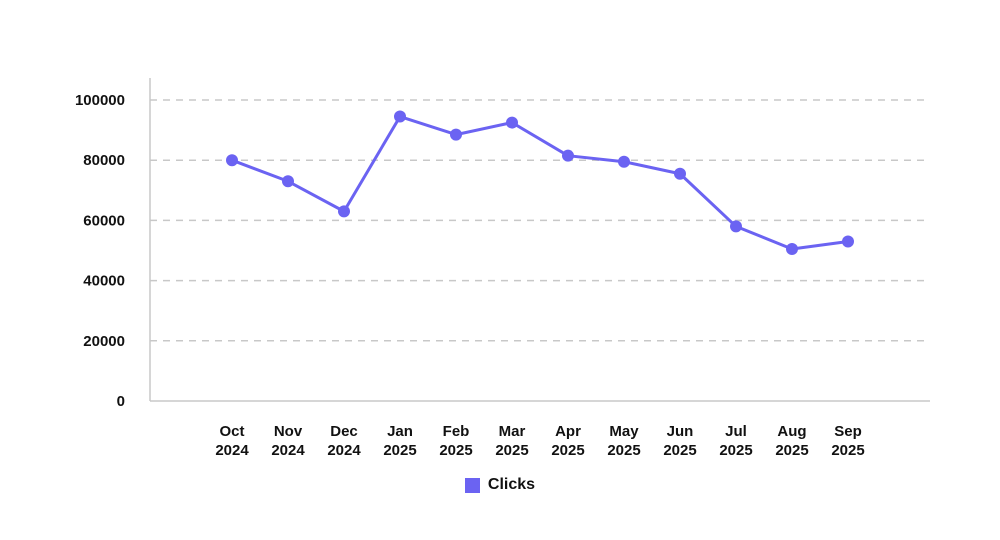 The width and height of the screenshot is (1000, 540). Describe the element at coordinates (100, 251) in the screenshot. I see `y-axis-ticks: 0 20000 40000 60000 80000 100000` at that location.